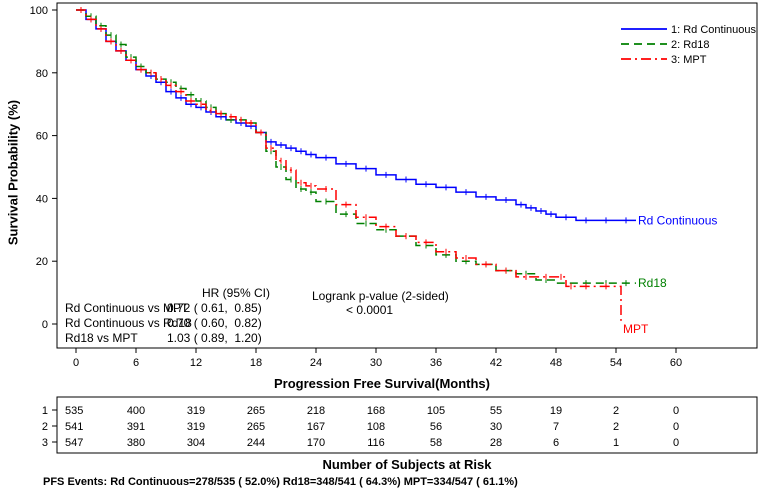 Image resolution: width=767 pixels, height=492 pixels. What do you see at coordinates (556, 443) in the screenshot?
I see `risk-value: 6` at bounding box center [556, 443].